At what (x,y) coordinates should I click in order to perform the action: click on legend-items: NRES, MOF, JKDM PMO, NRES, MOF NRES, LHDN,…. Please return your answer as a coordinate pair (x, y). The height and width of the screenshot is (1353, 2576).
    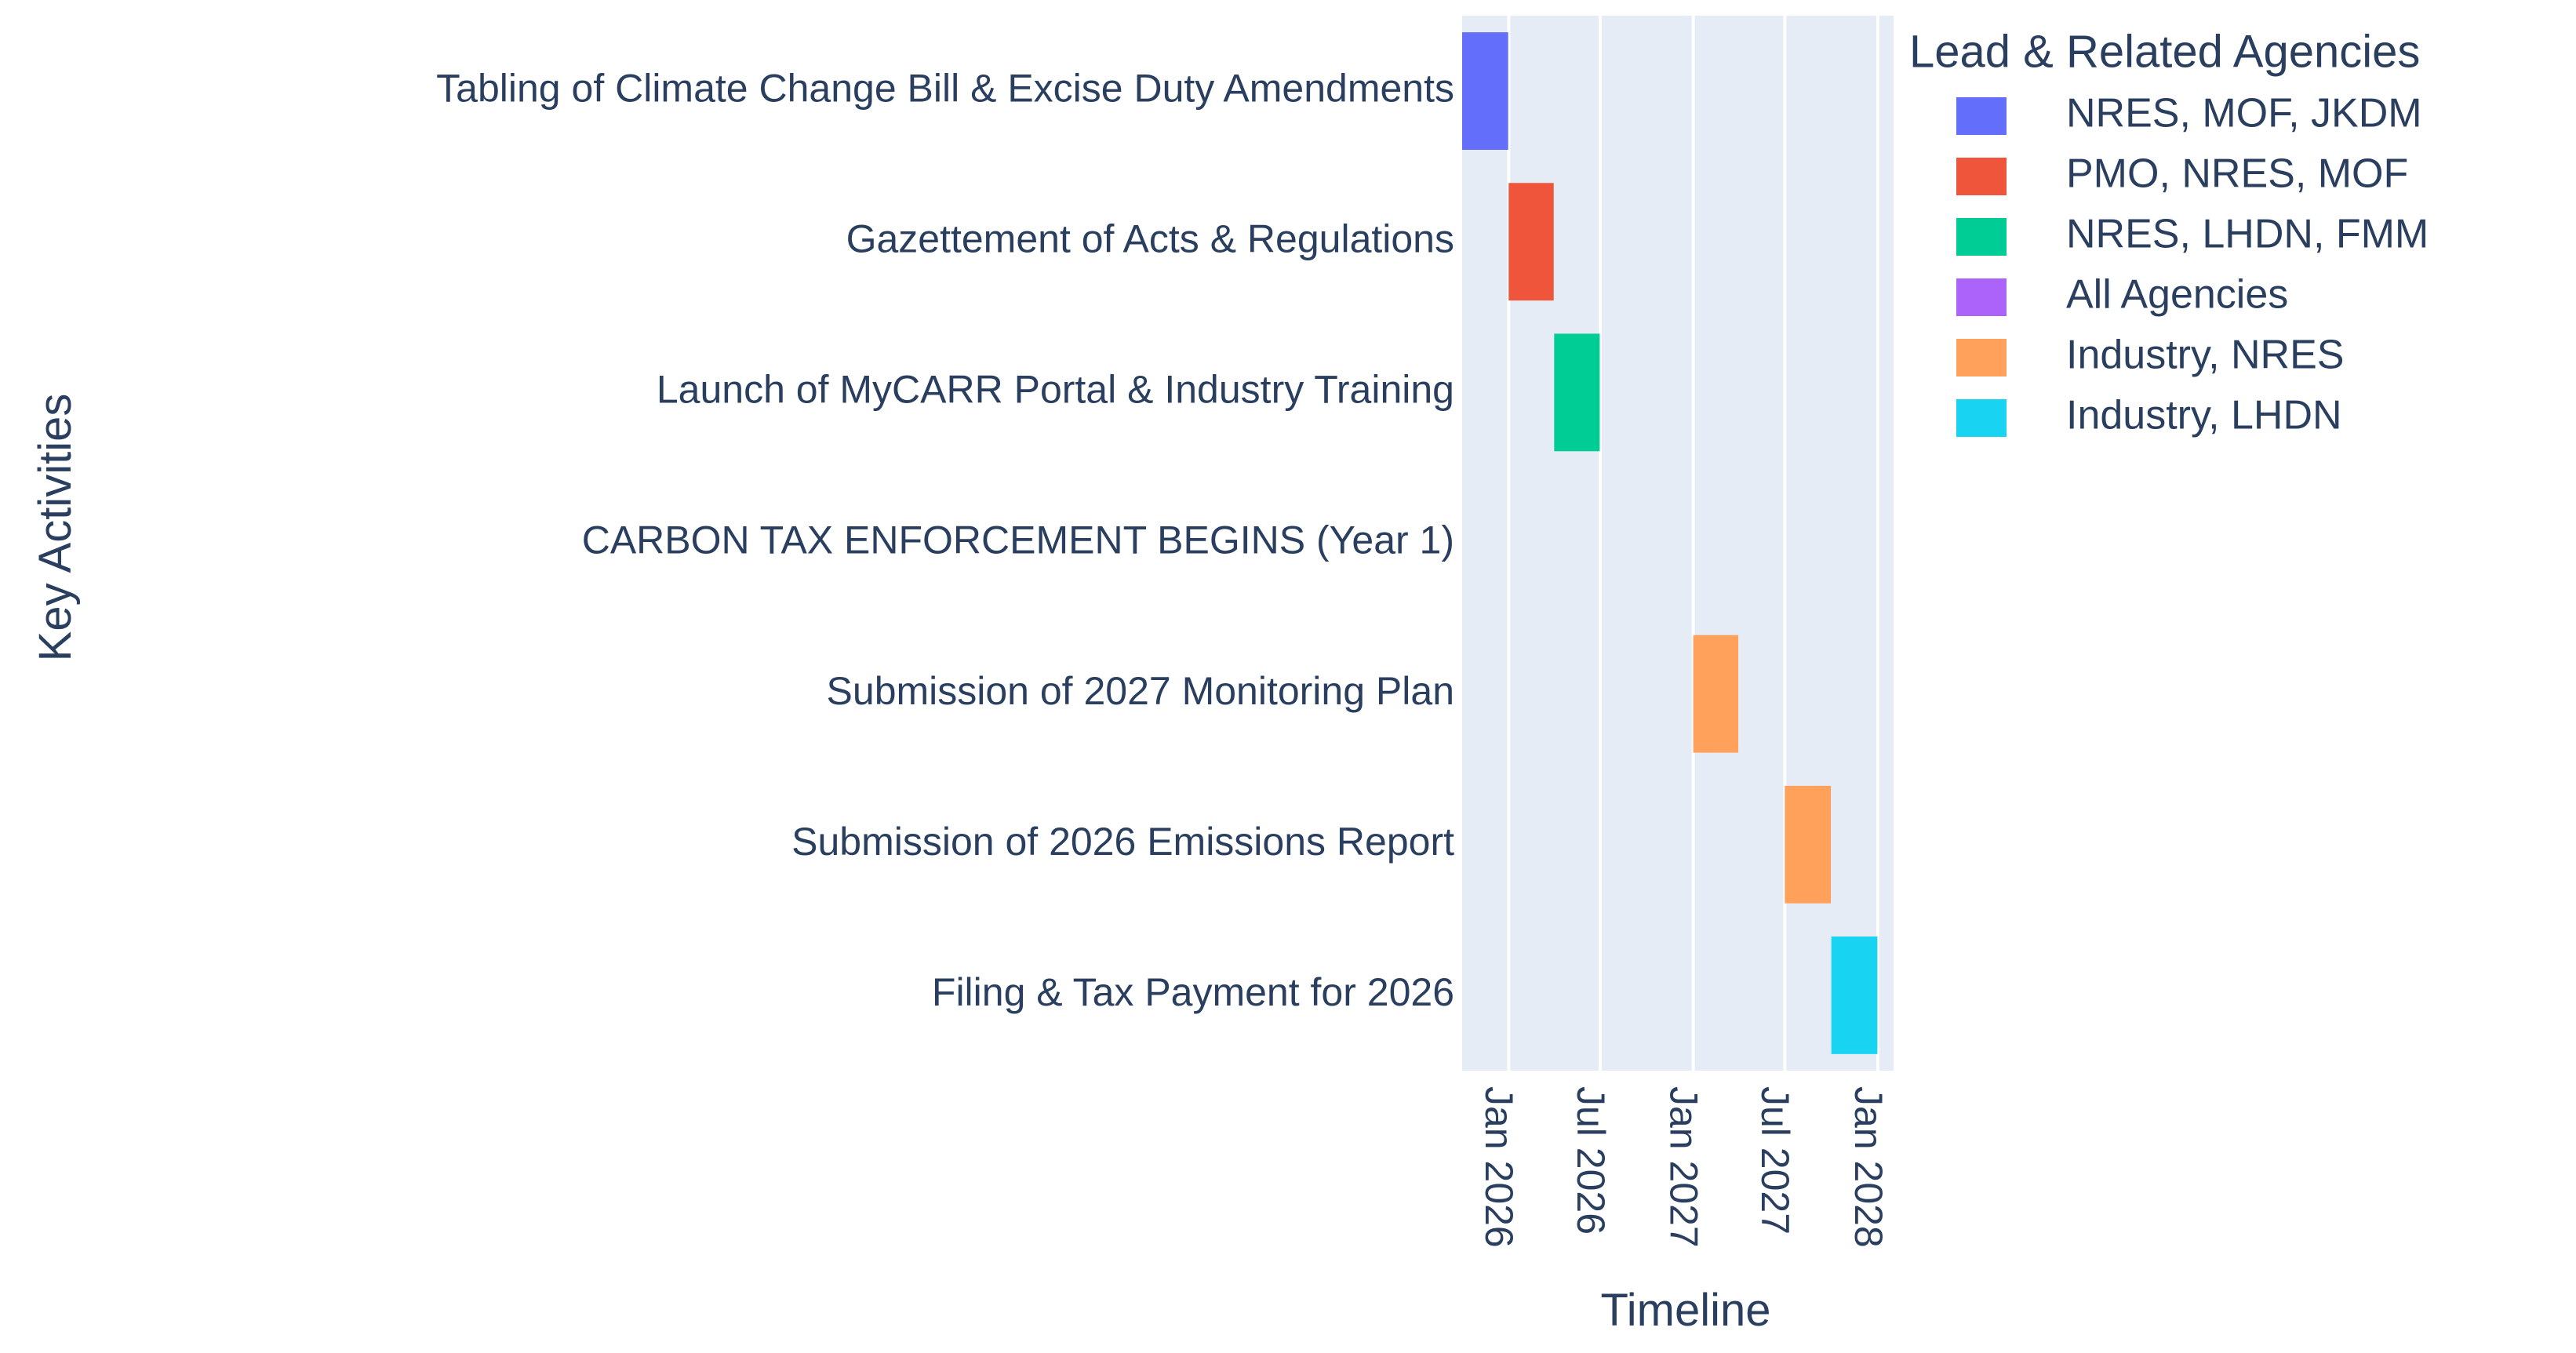
    Looking at the image, I should click on (2192, 264).